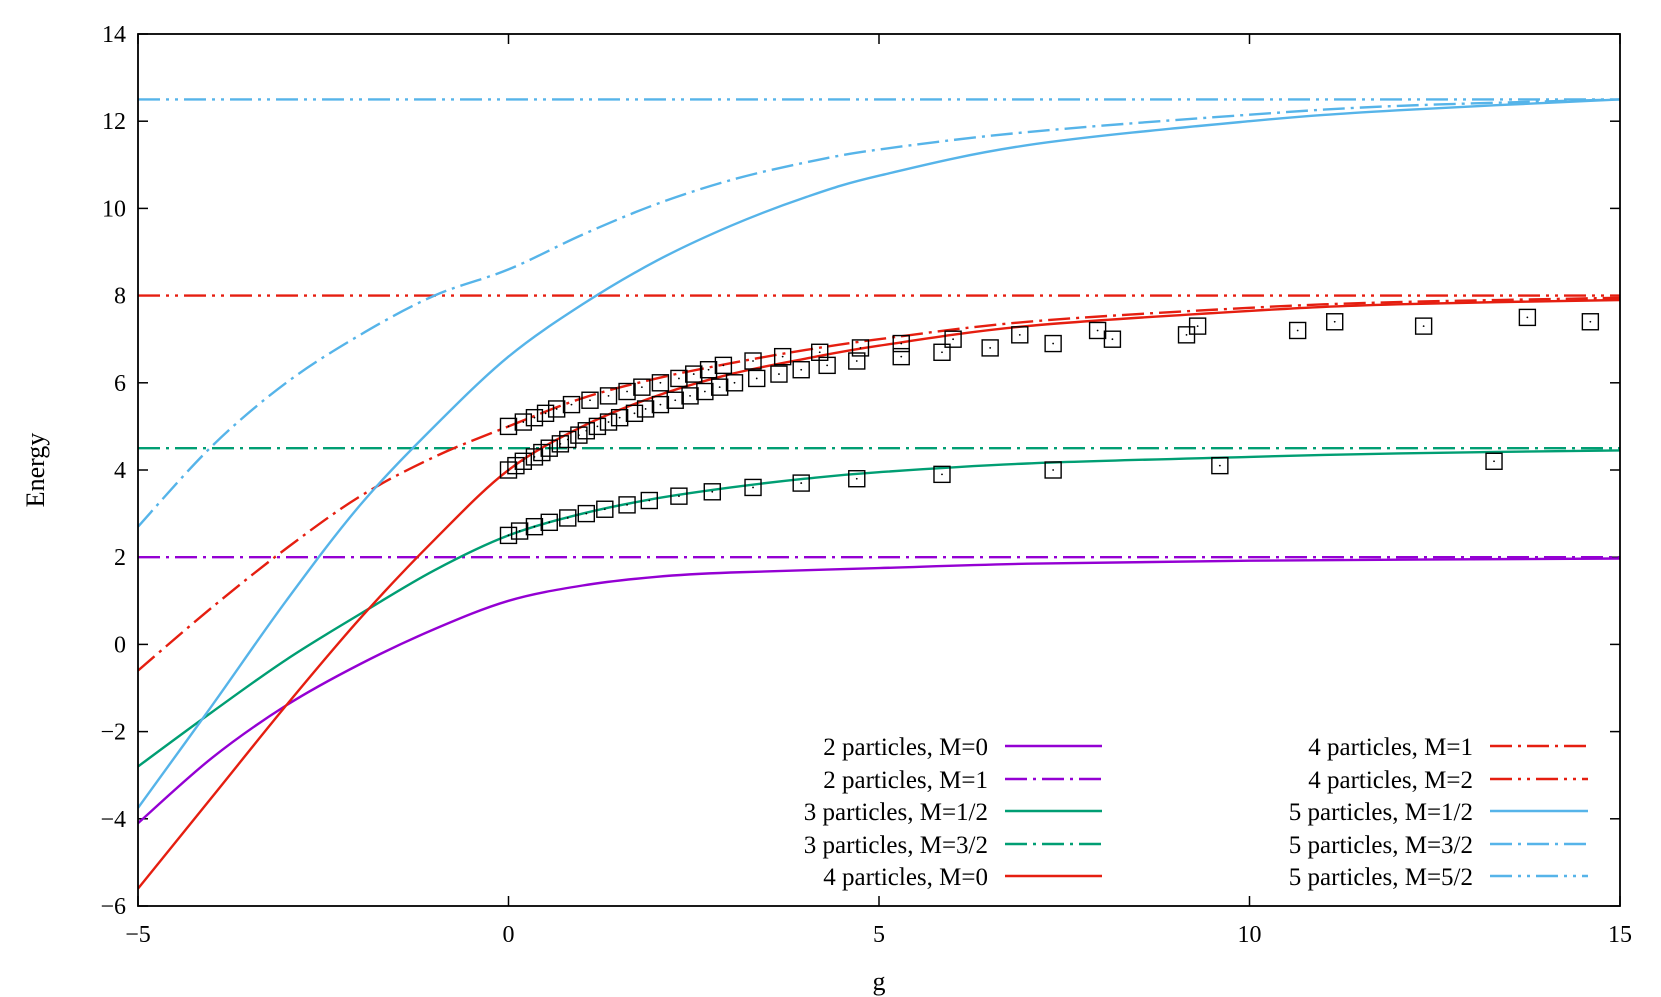 The height and width of the screenshot is (997, 1661). What do you see at coordinates (1381, 845) in the screenshot?
I see `legend-label: 5 particles, M=3/2` at bounding box center [1381, 845].